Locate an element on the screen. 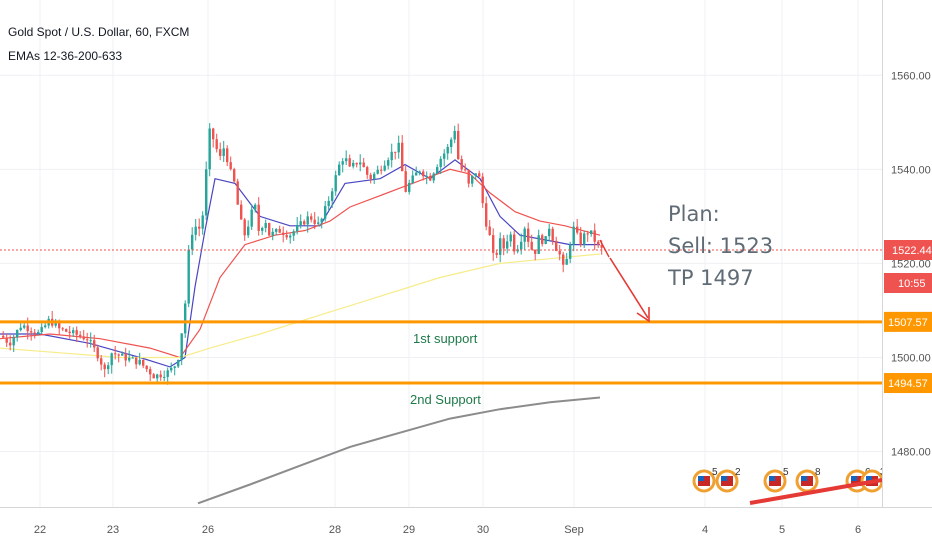  y-tick-label: 1540.00 is located at coordinates (911, 170).